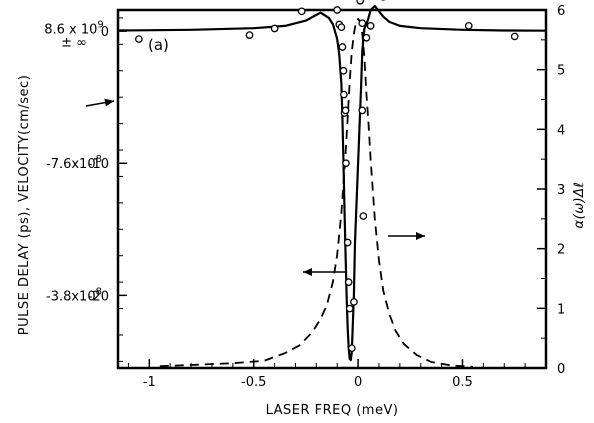  I want to click on right-y-tick-label: 2, so click(561, 250).